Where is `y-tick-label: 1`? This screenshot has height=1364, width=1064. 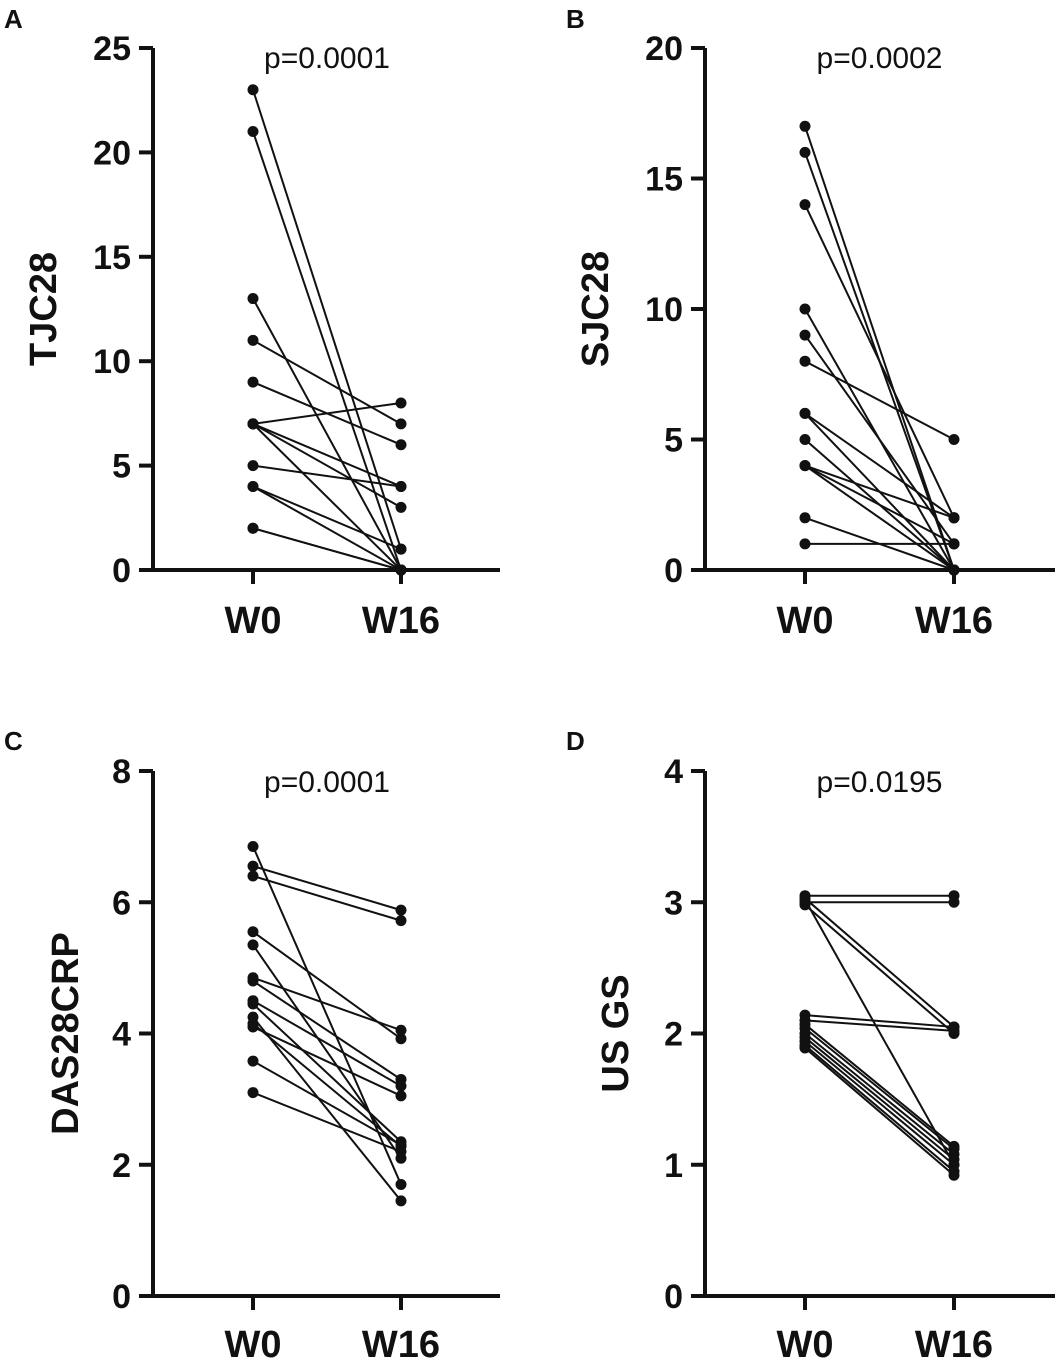 y-tick-label: 1 is located at coordinates (673, 1166).